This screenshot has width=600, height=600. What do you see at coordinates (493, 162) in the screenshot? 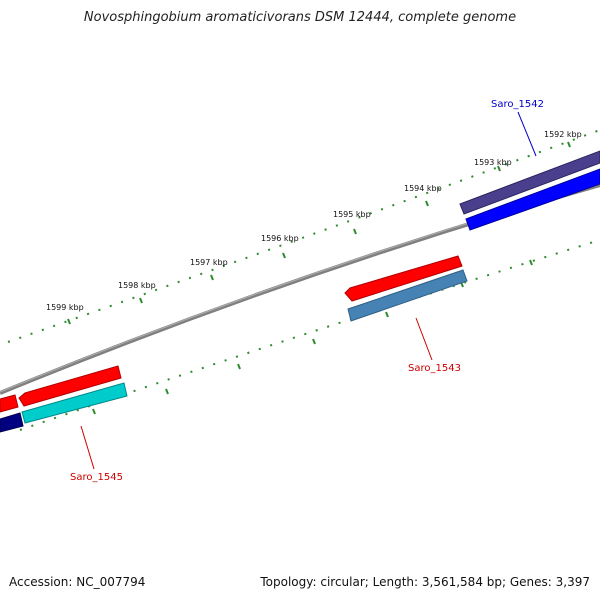
I see `scale-label: 1593 kbp` at bounding box center [493, 162].